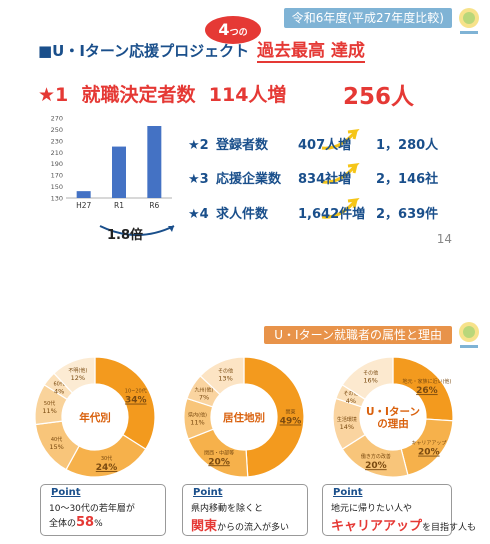 This screenshot has width=490, height=544. Describe the element at coordinates (311, 49) in the screenshot. I see `record-text: 過去最高 達成` at that location.